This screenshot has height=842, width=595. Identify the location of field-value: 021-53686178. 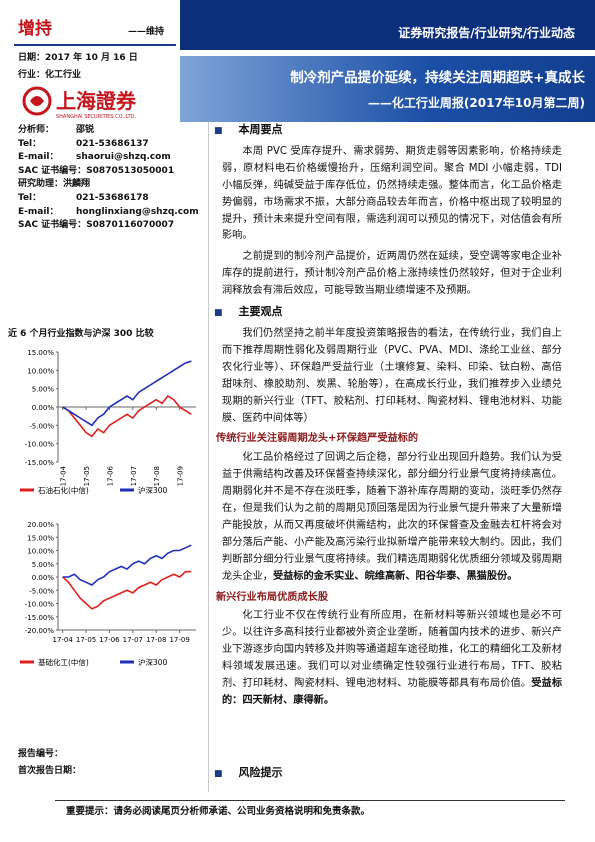
(112, 197).